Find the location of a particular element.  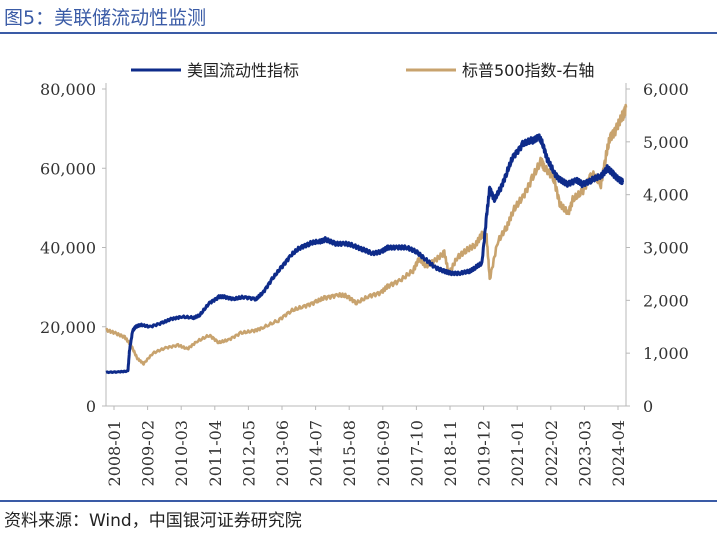

legend-sp500-label: 标普500指数-右轴 is located at coordinates (528, 70).